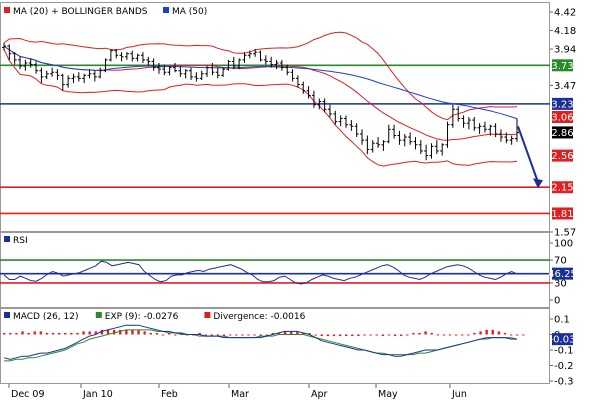  Describe the element at coordinates (46, 317) in the screenshot. I see `legend-label-0: MACD (26, 12)` at that location.